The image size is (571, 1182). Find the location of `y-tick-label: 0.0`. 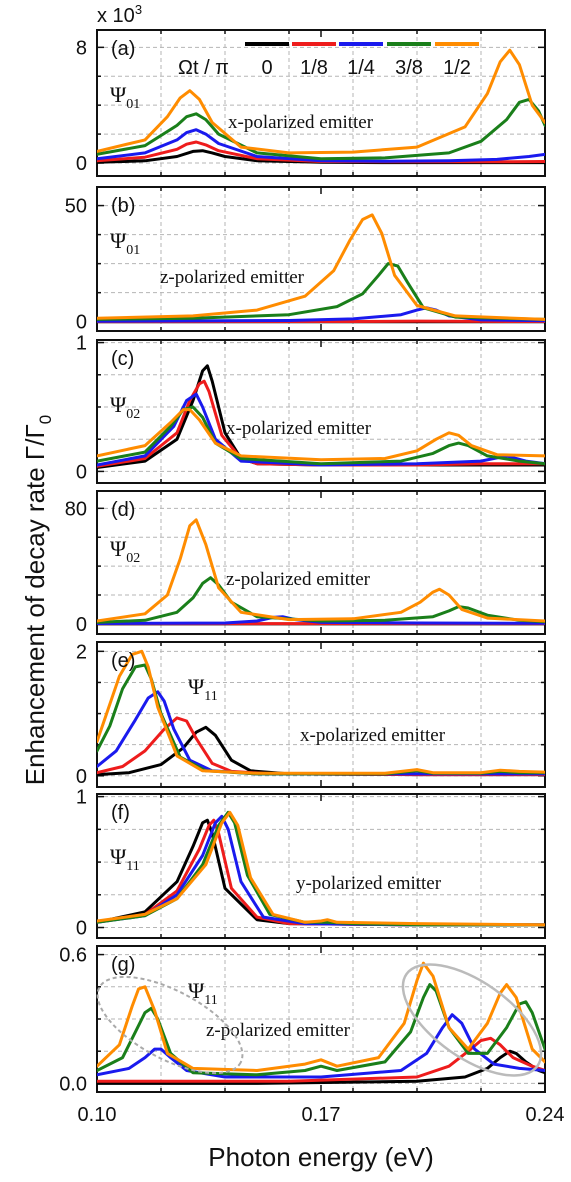

y-tick-label: 0.0 is located at coordinates (73, 1084).